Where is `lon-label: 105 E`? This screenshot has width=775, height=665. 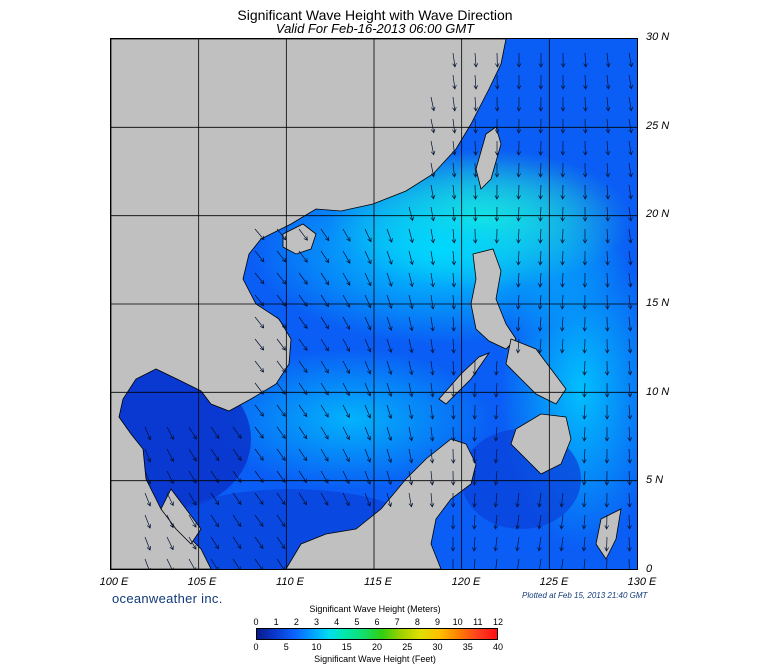 lon-label: 105 E is located at coordinates (202, 582).